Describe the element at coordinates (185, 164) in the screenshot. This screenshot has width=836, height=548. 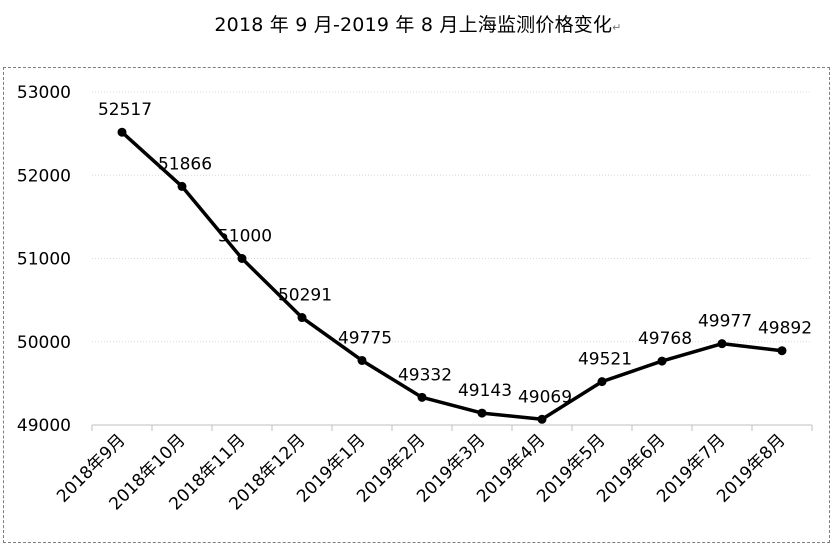
I see `data-label: 51866` at that location.